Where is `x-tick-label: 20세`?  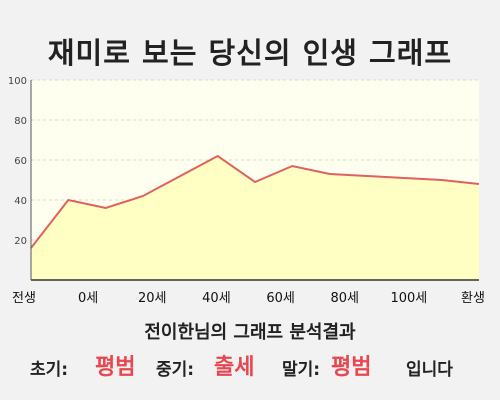
x-tick-label: 20세 is located at coordinates (152, 298).